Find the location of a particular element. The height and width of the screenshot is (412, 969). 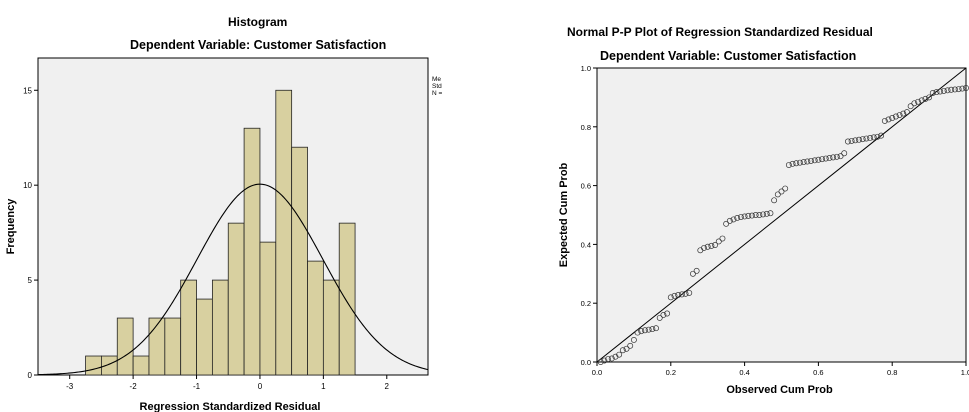

pp-x-tick-label: 1.0 is located at coordinates (965, 372).